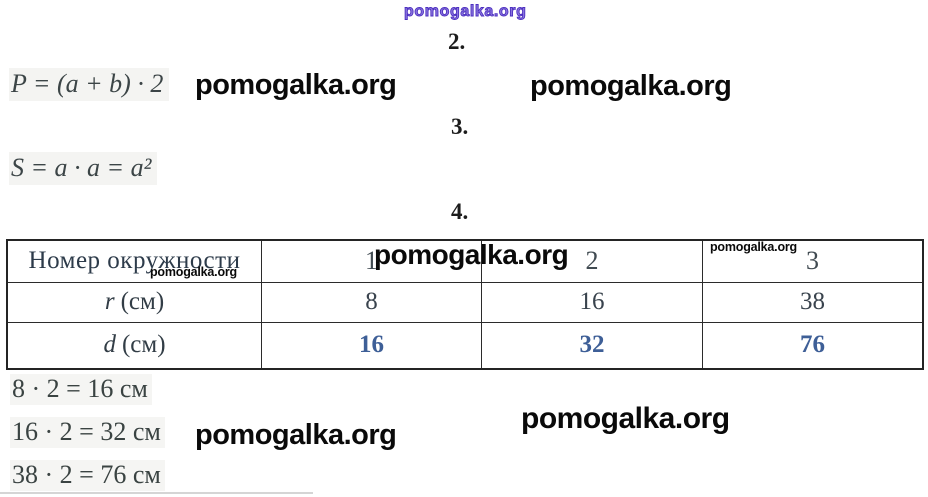  What do you see at coordinates (813, 345) in the screenshot?
I see `diameter-value-3: 76` at bounding box center [813, 345].